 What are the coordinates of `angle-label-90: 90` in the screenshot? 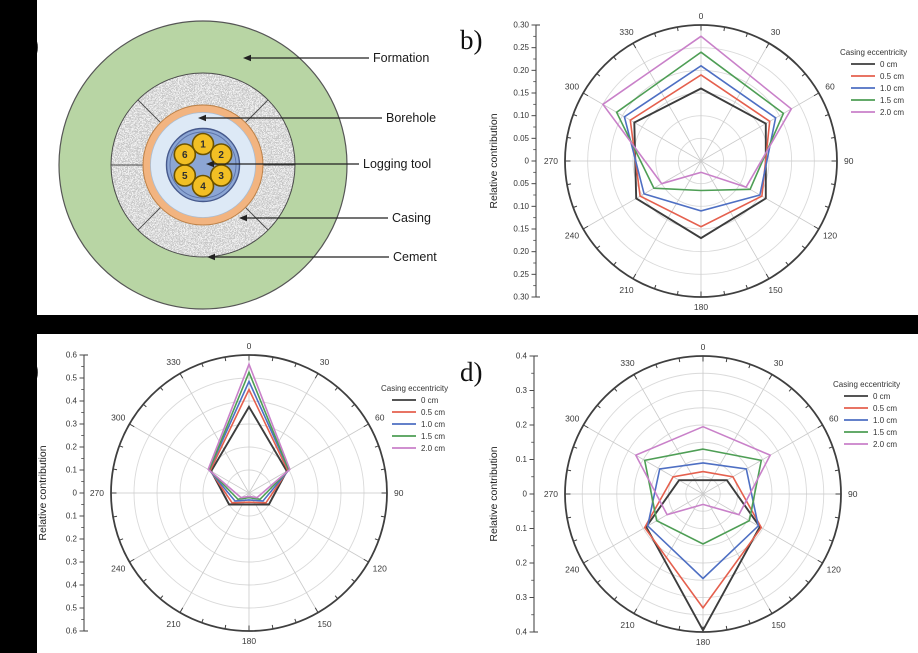 It's located at (849, 161).